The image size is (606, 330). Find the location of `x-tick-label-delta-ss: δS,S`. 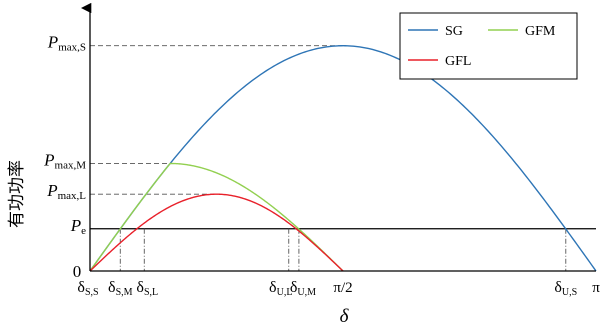

x-tick-label-delta-ss: δS,S is located at coordinates (87, 288).